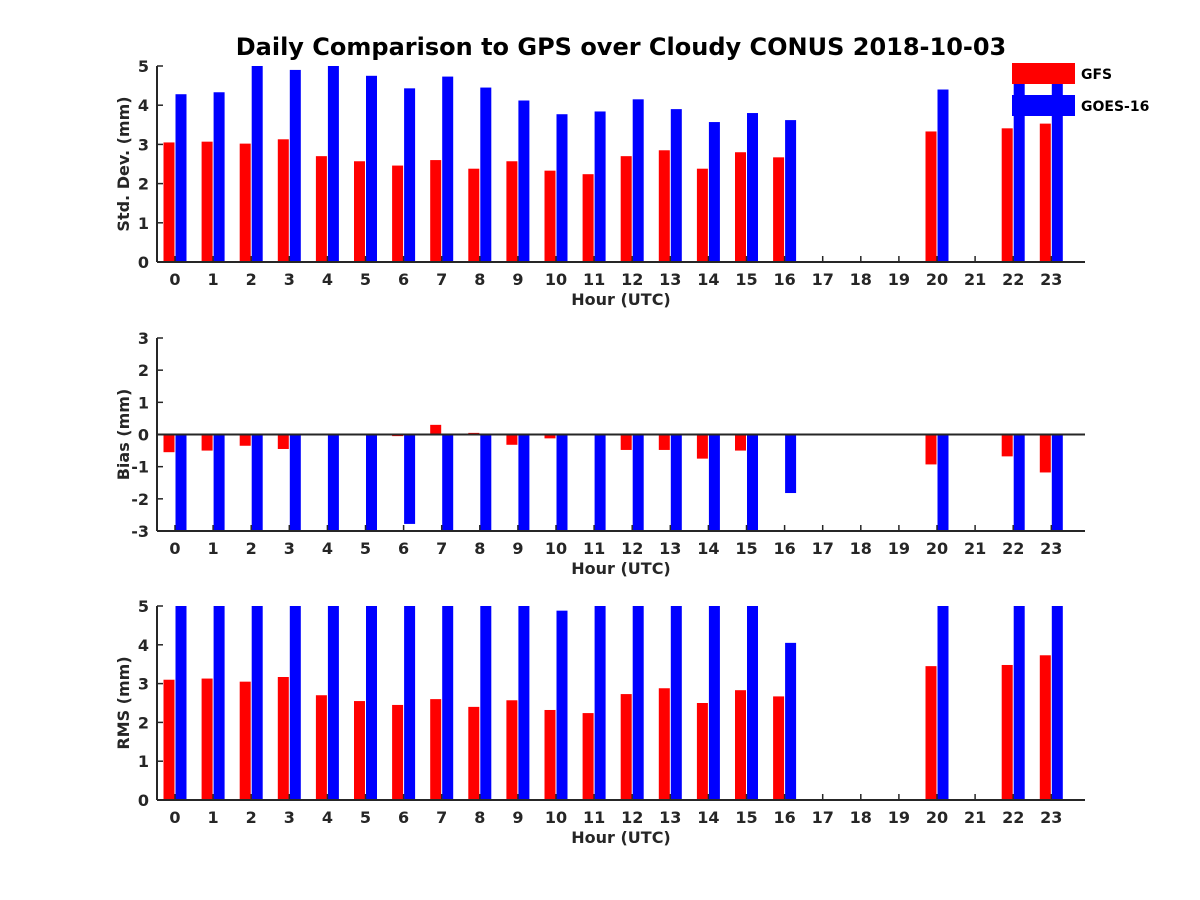 Image resolution: width=1200 pixels, height=900 pixels. I want to click on x-tick-label: 10, so click(556, 548).